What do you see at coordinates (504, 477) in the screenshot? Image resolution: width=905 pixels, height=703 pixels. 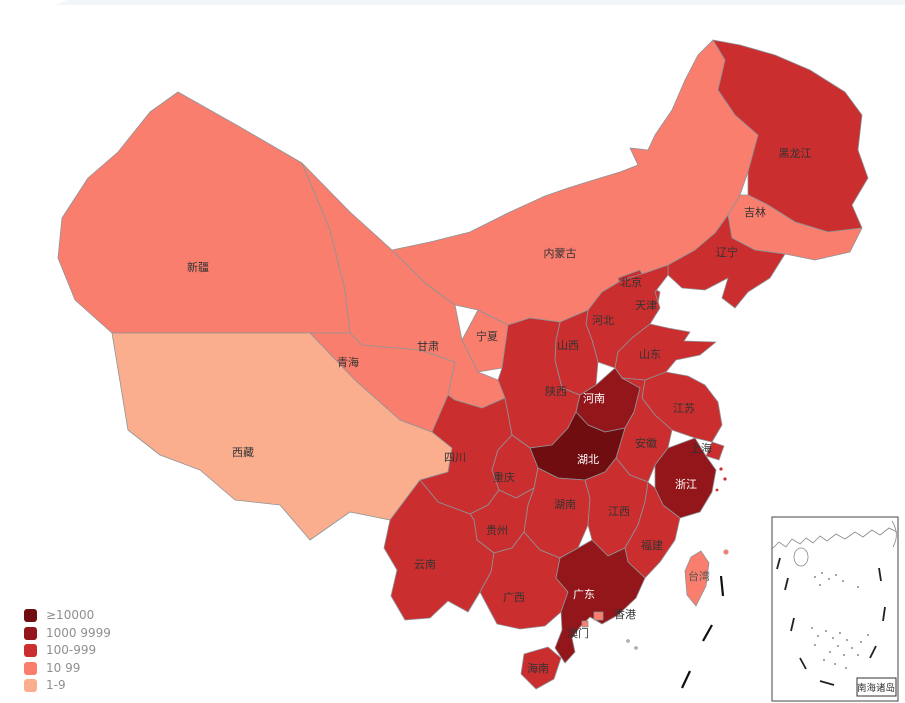 I see `province-label-chongqing: 重庆` at bounding box center [504, 477].